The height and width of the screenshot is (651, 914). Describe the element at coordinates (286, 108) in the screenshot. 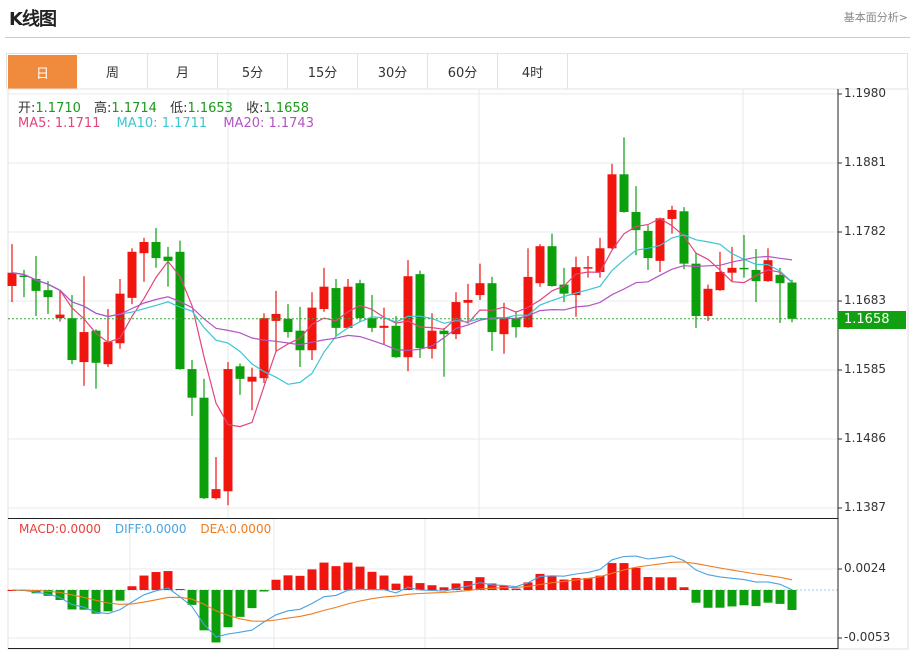

I see `close-value: 1.1658` at that location.